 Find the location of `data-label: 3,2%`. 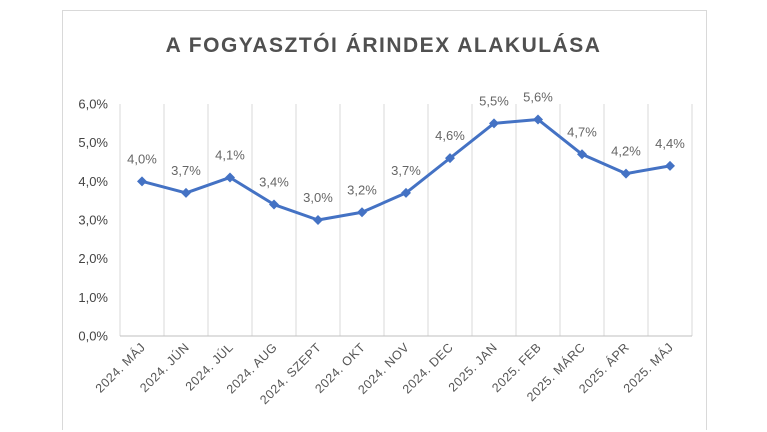

data-label: 3,2% is located at coordinates (362, 189).